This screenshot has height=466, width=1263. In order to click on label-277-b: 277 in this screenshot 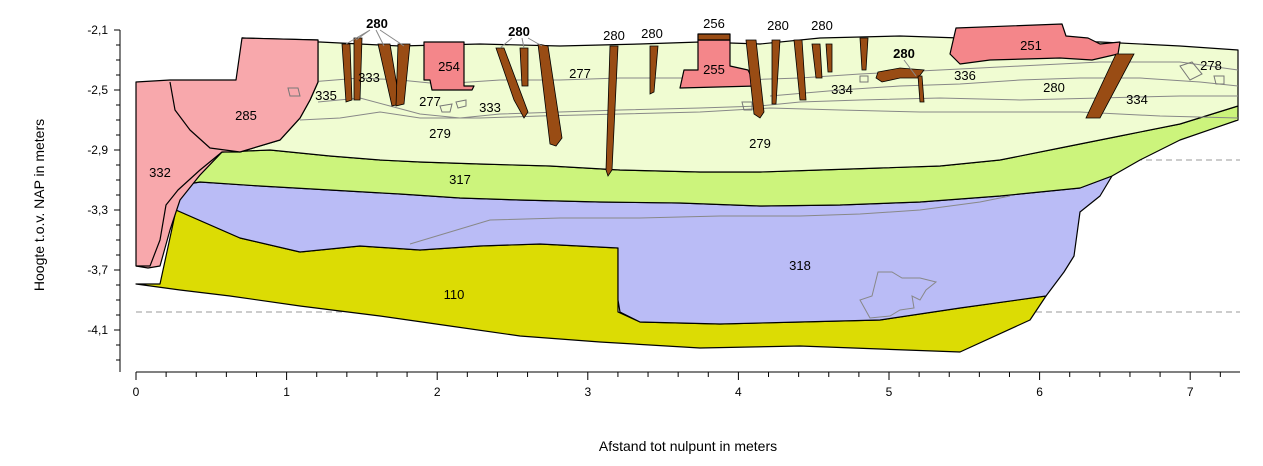, I will do `click(580, 73)`.